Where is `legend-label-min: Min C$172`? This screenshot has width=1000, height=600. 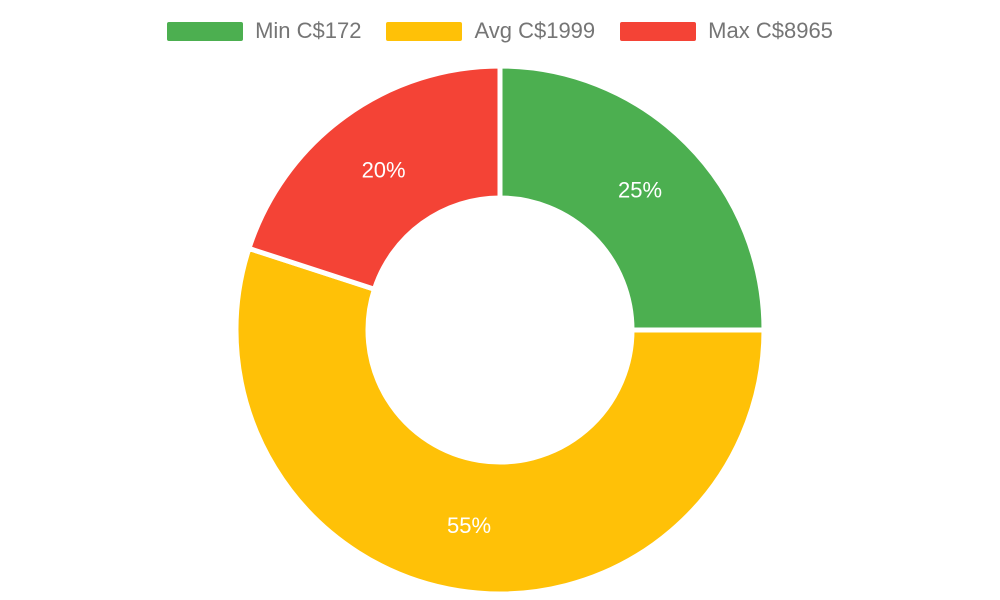
legend-label-min: Min C$172 is located at coordinates (308, 30).